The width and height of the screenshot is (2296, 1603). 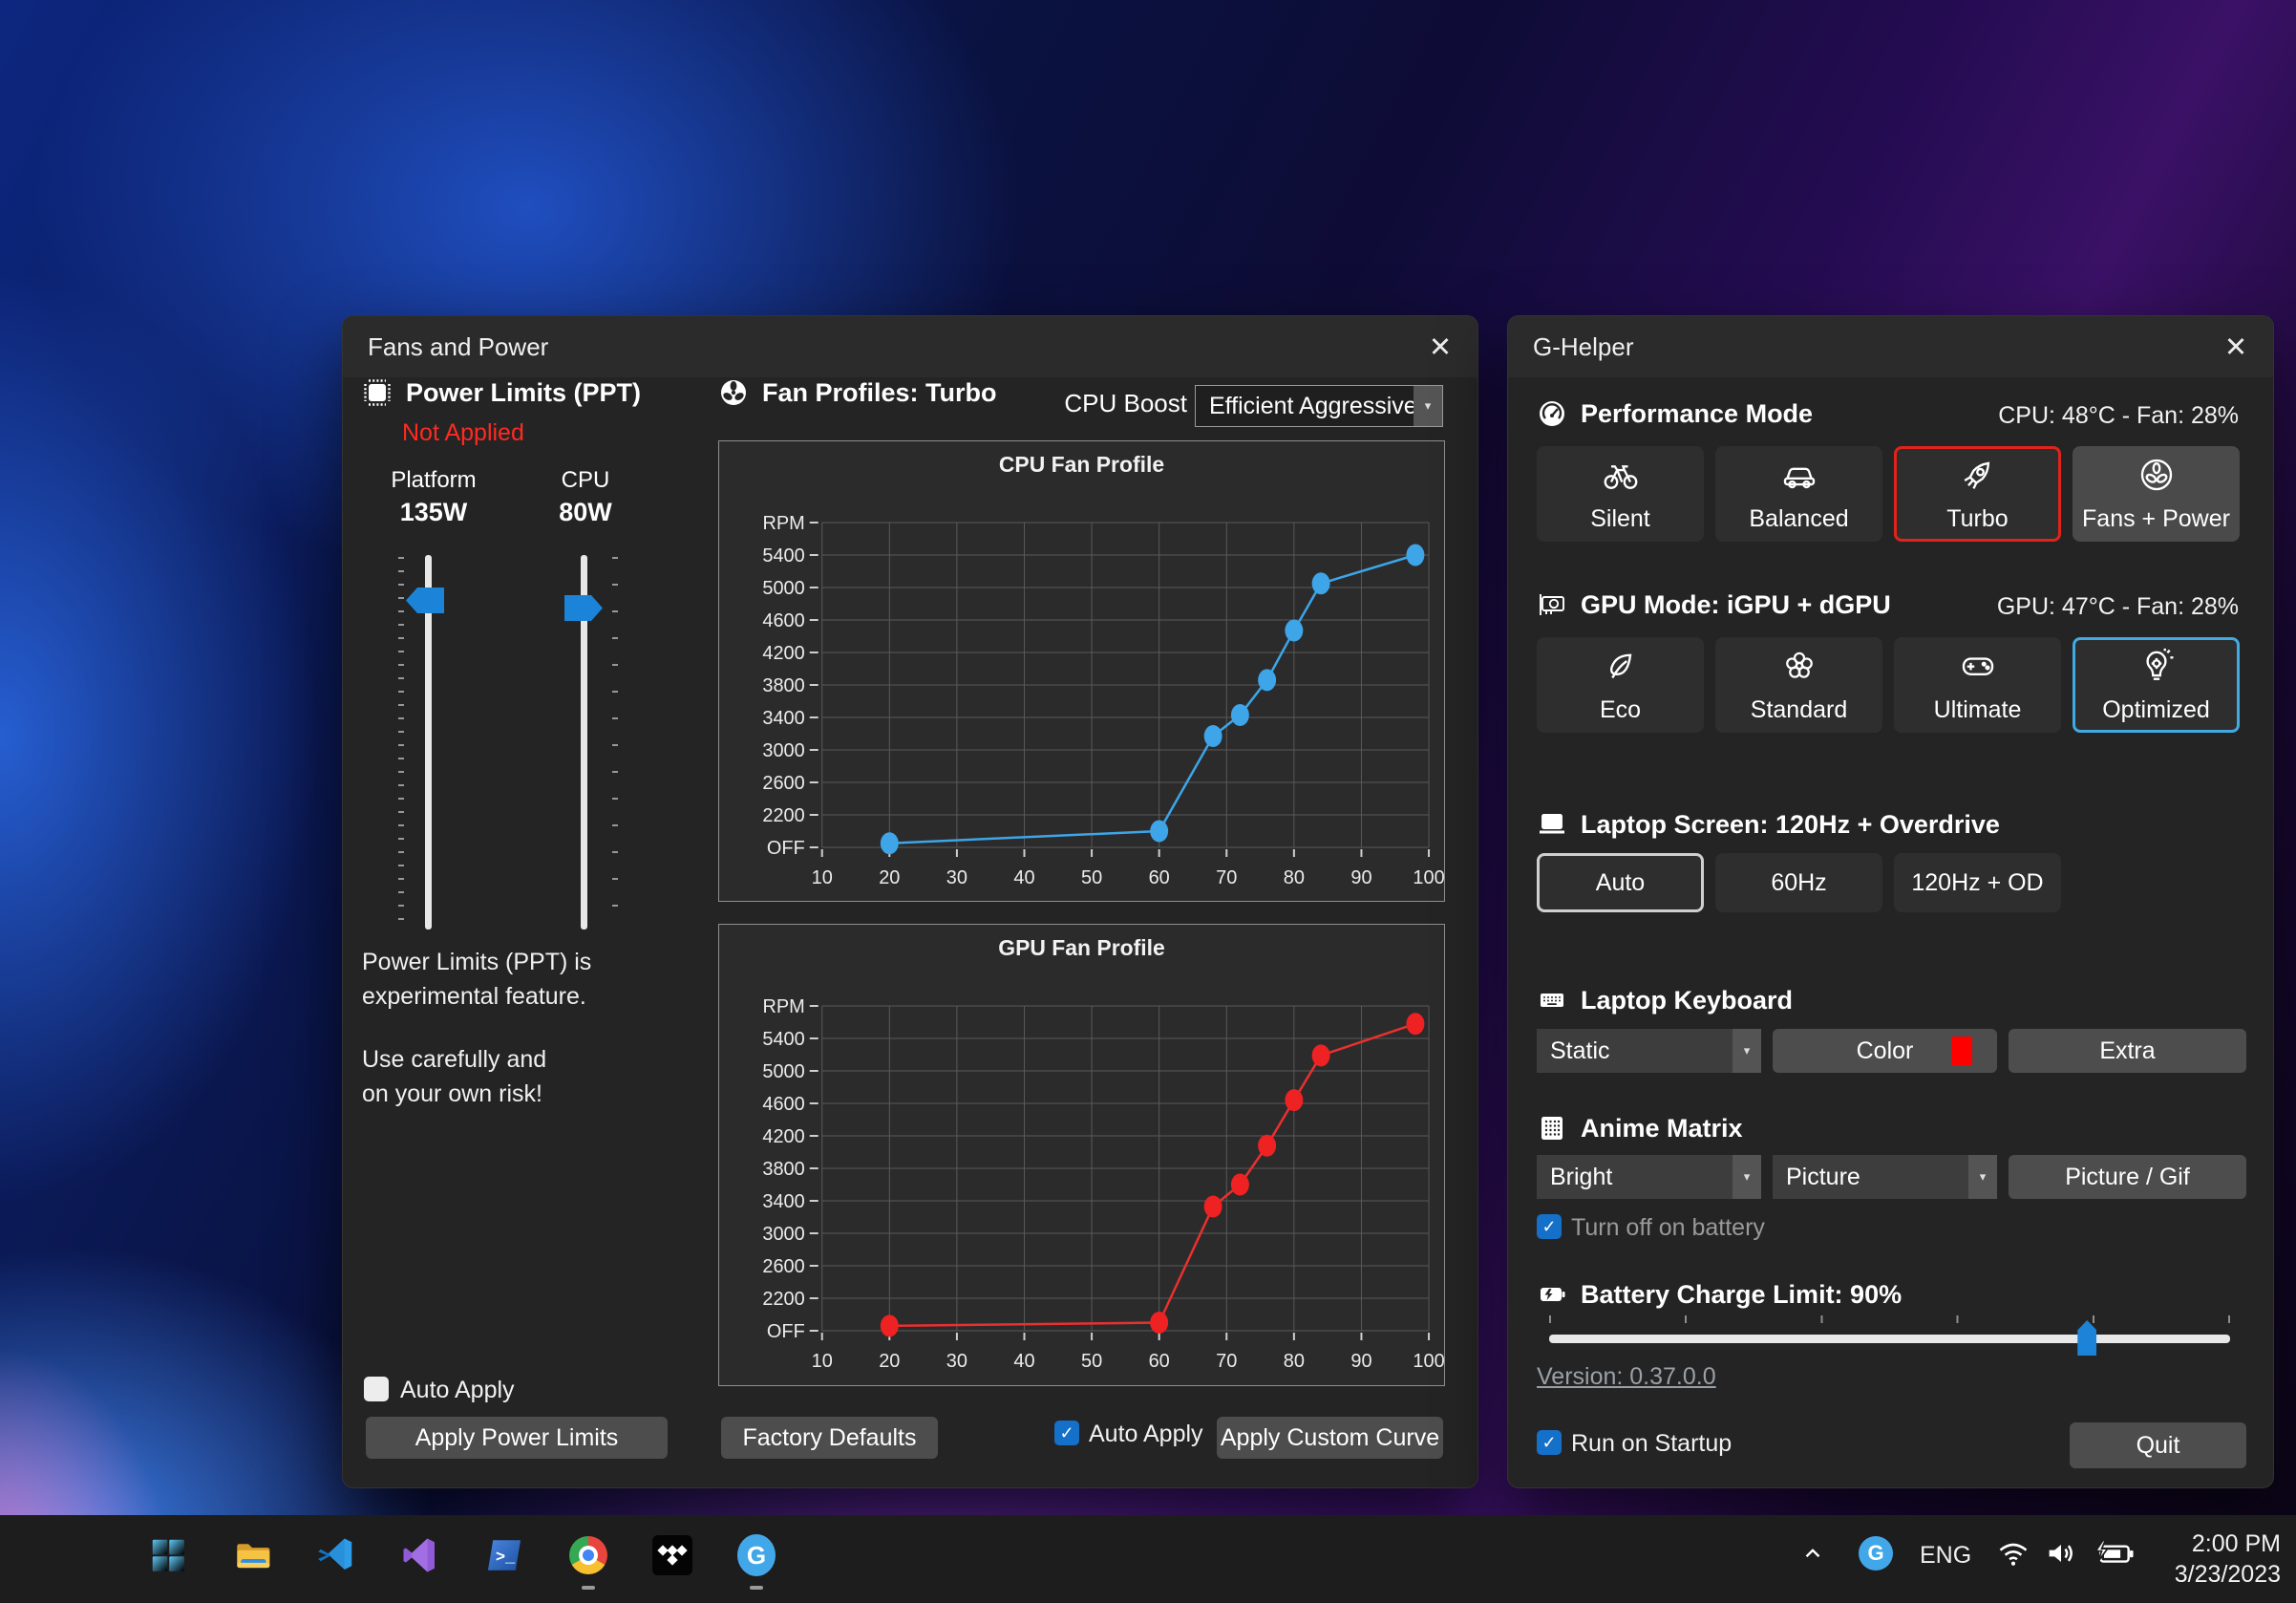 What do you see at coordinates (1798, 685) in the screenshot?
I see `gpu-button-standard: Standard` at bounding box center [1798, 685].